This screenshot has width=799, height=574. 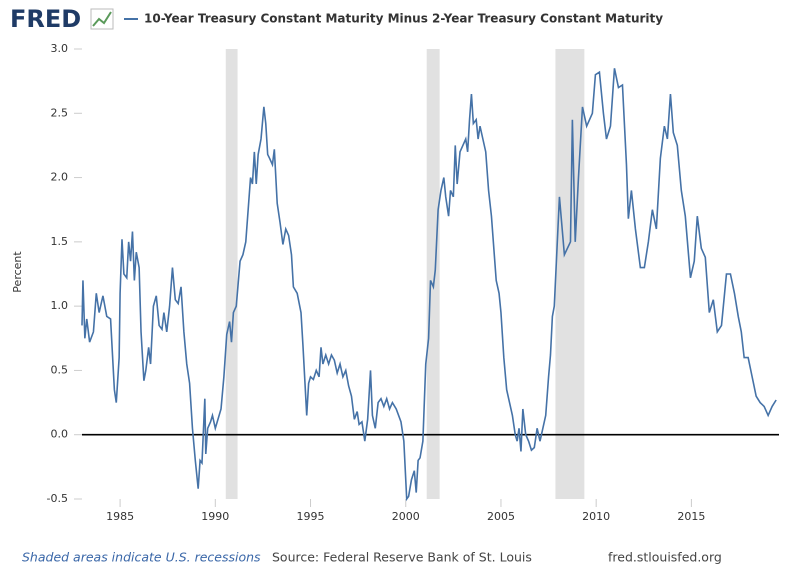 I want to click on y-tick-label: 2.5, so click(x=60, y=112).